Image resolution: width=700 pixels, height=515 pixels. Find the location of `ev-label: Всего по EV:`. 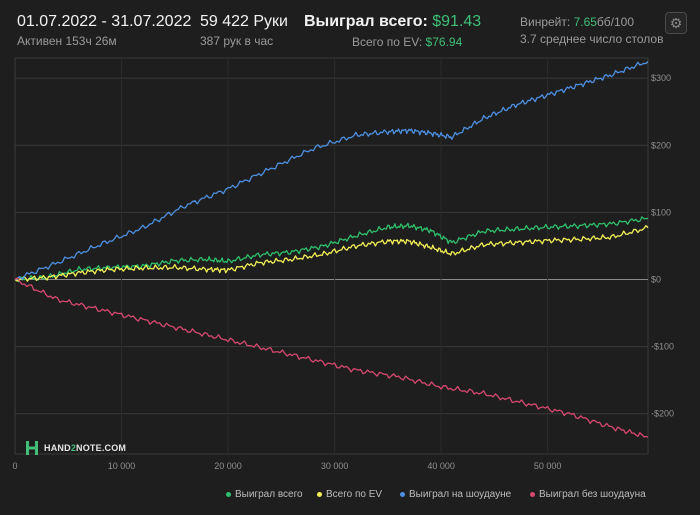

ev-label: Всего по EV: is located at coordinates (387, 42).